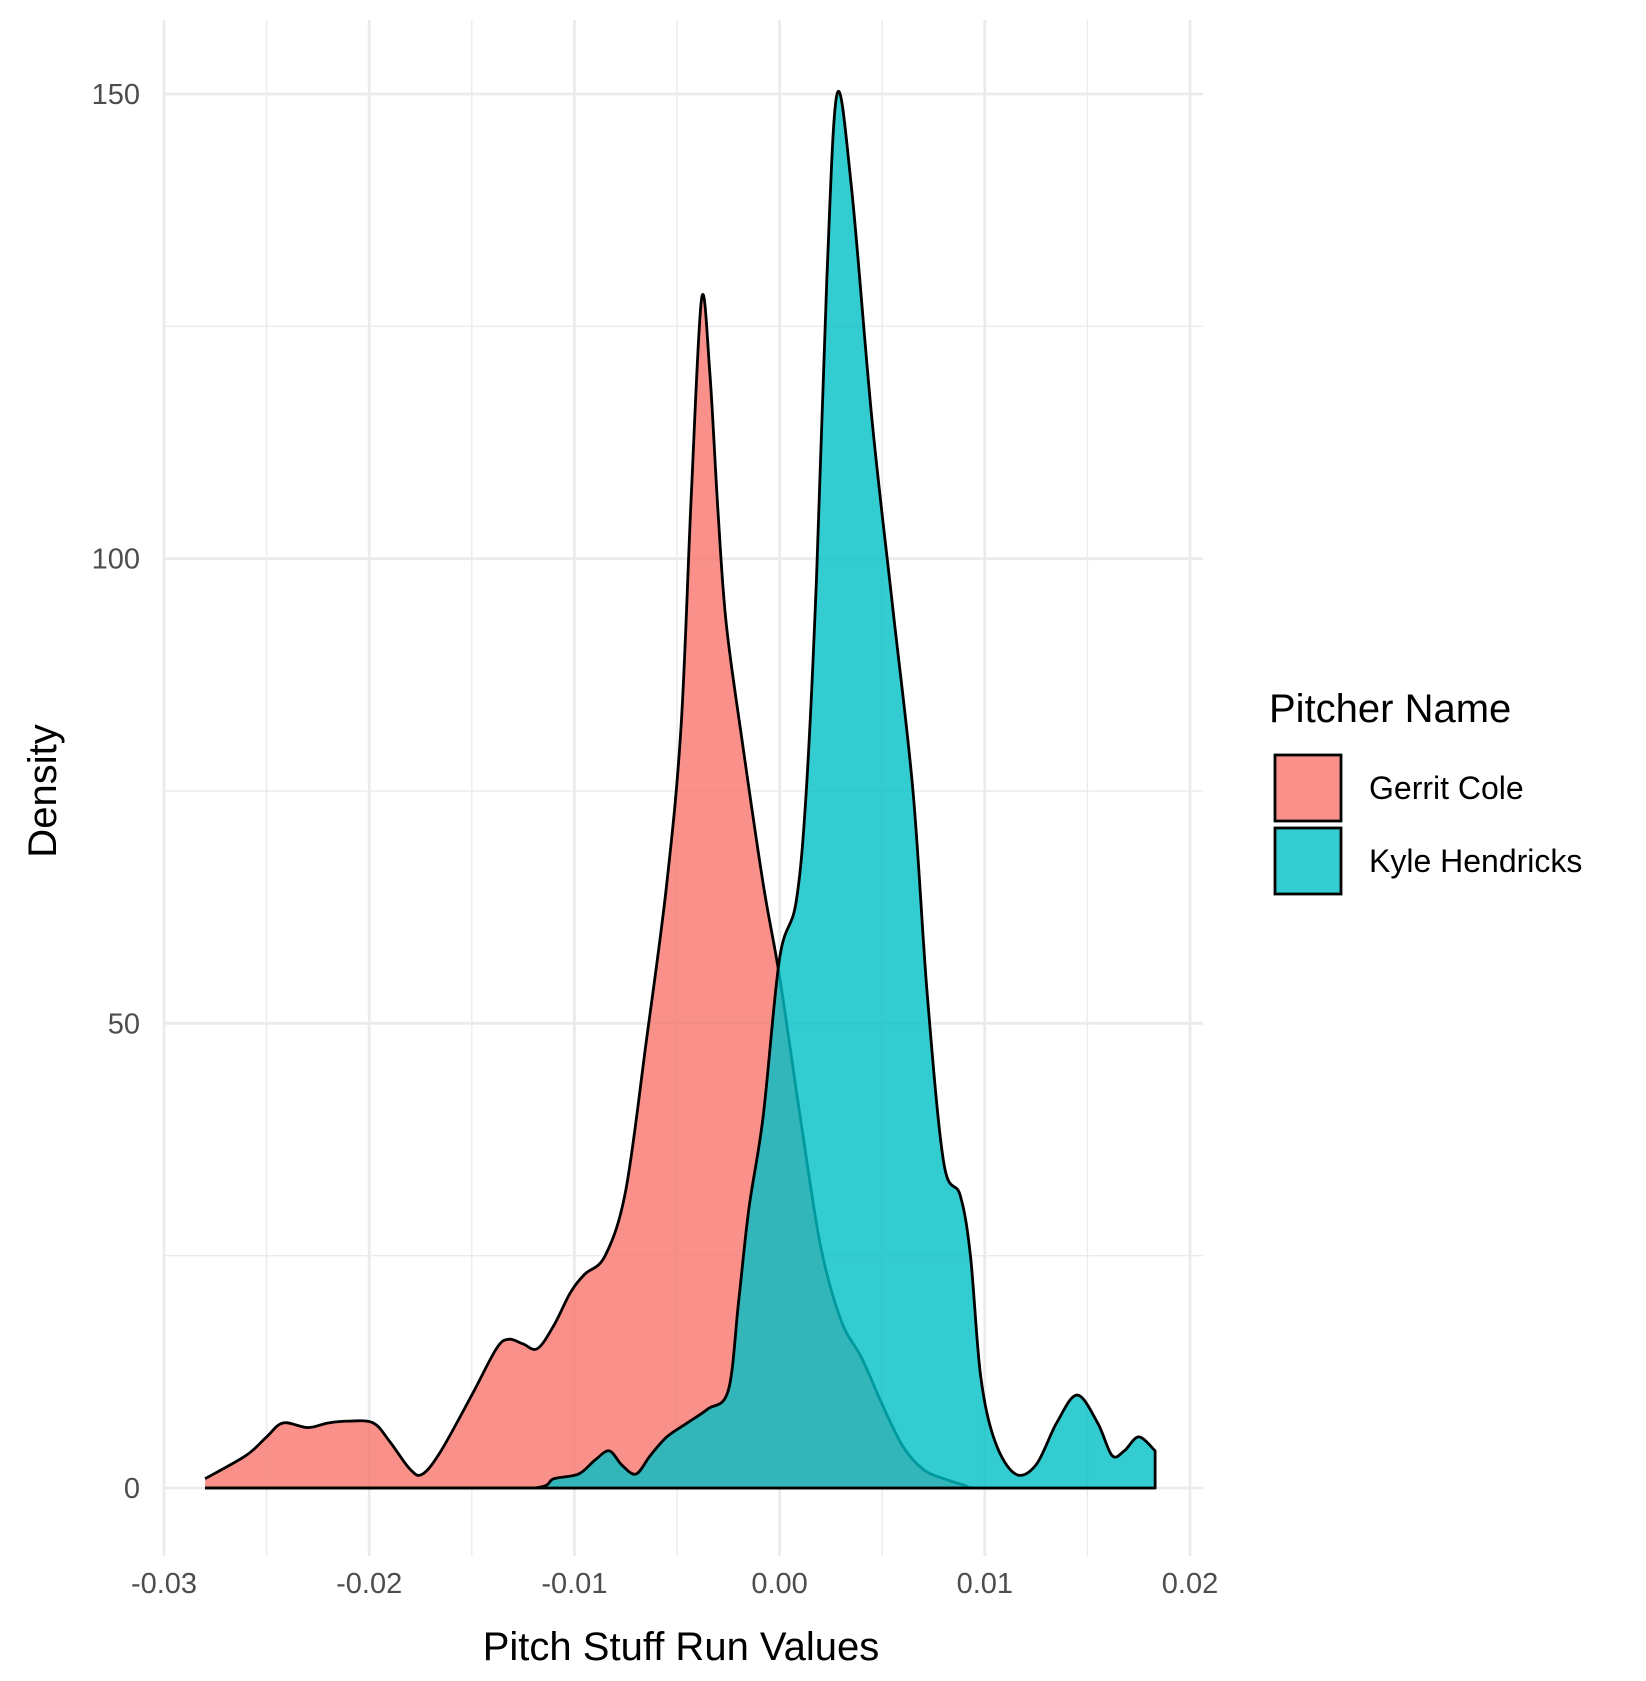  Describe the element at coordinates (779, 1584) in the screenshot. I see `x-tick-label: 0.00` at that location.